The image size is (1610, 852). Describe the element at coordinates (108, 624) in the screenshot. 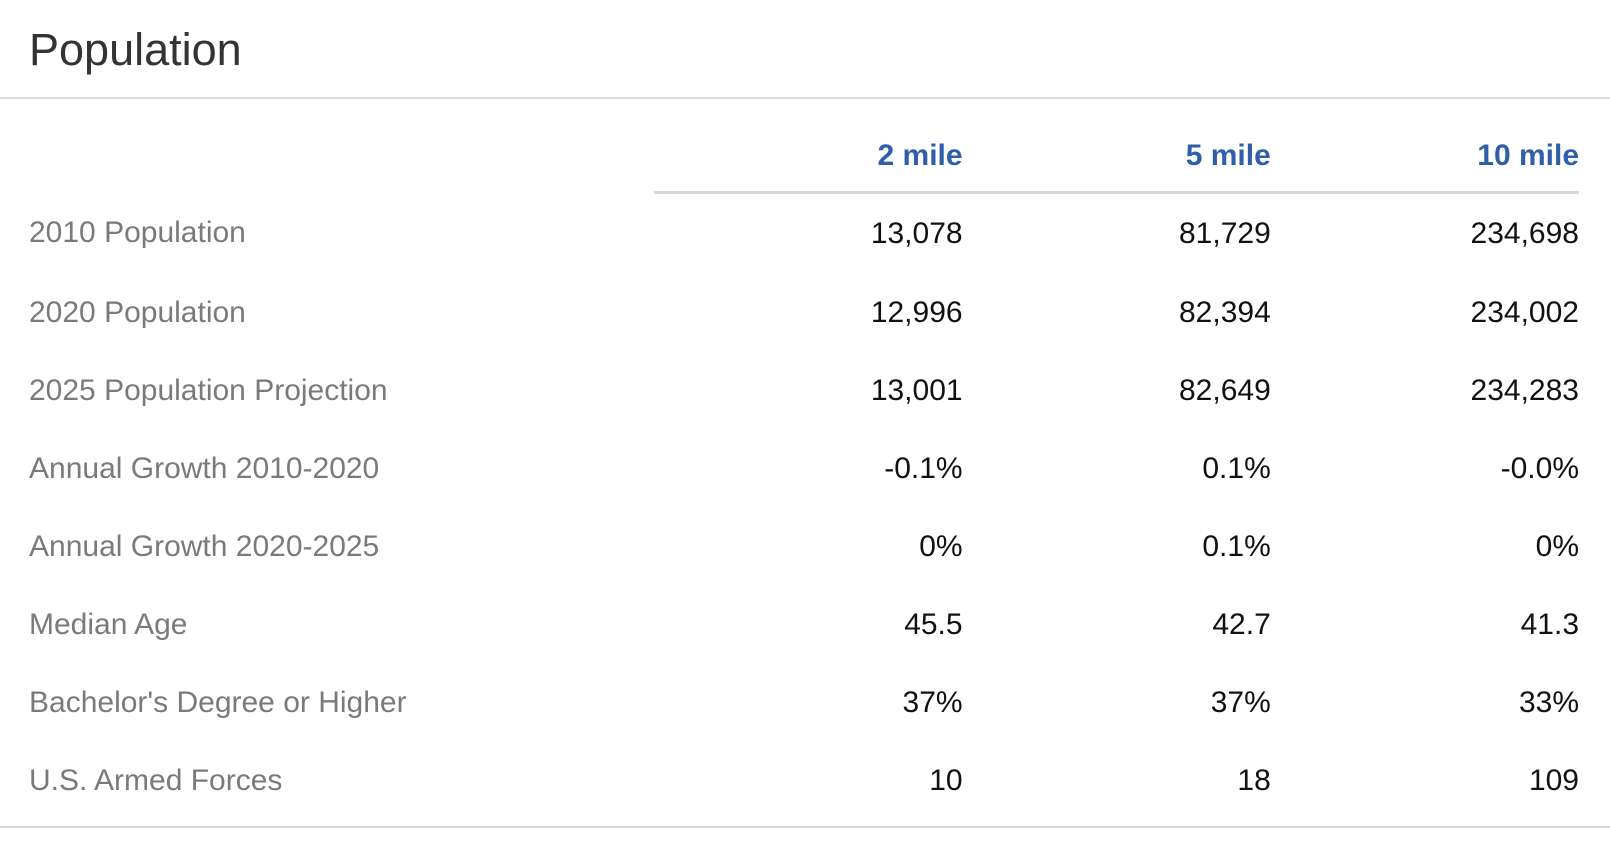

I see `row-label: Median Age` at that location.